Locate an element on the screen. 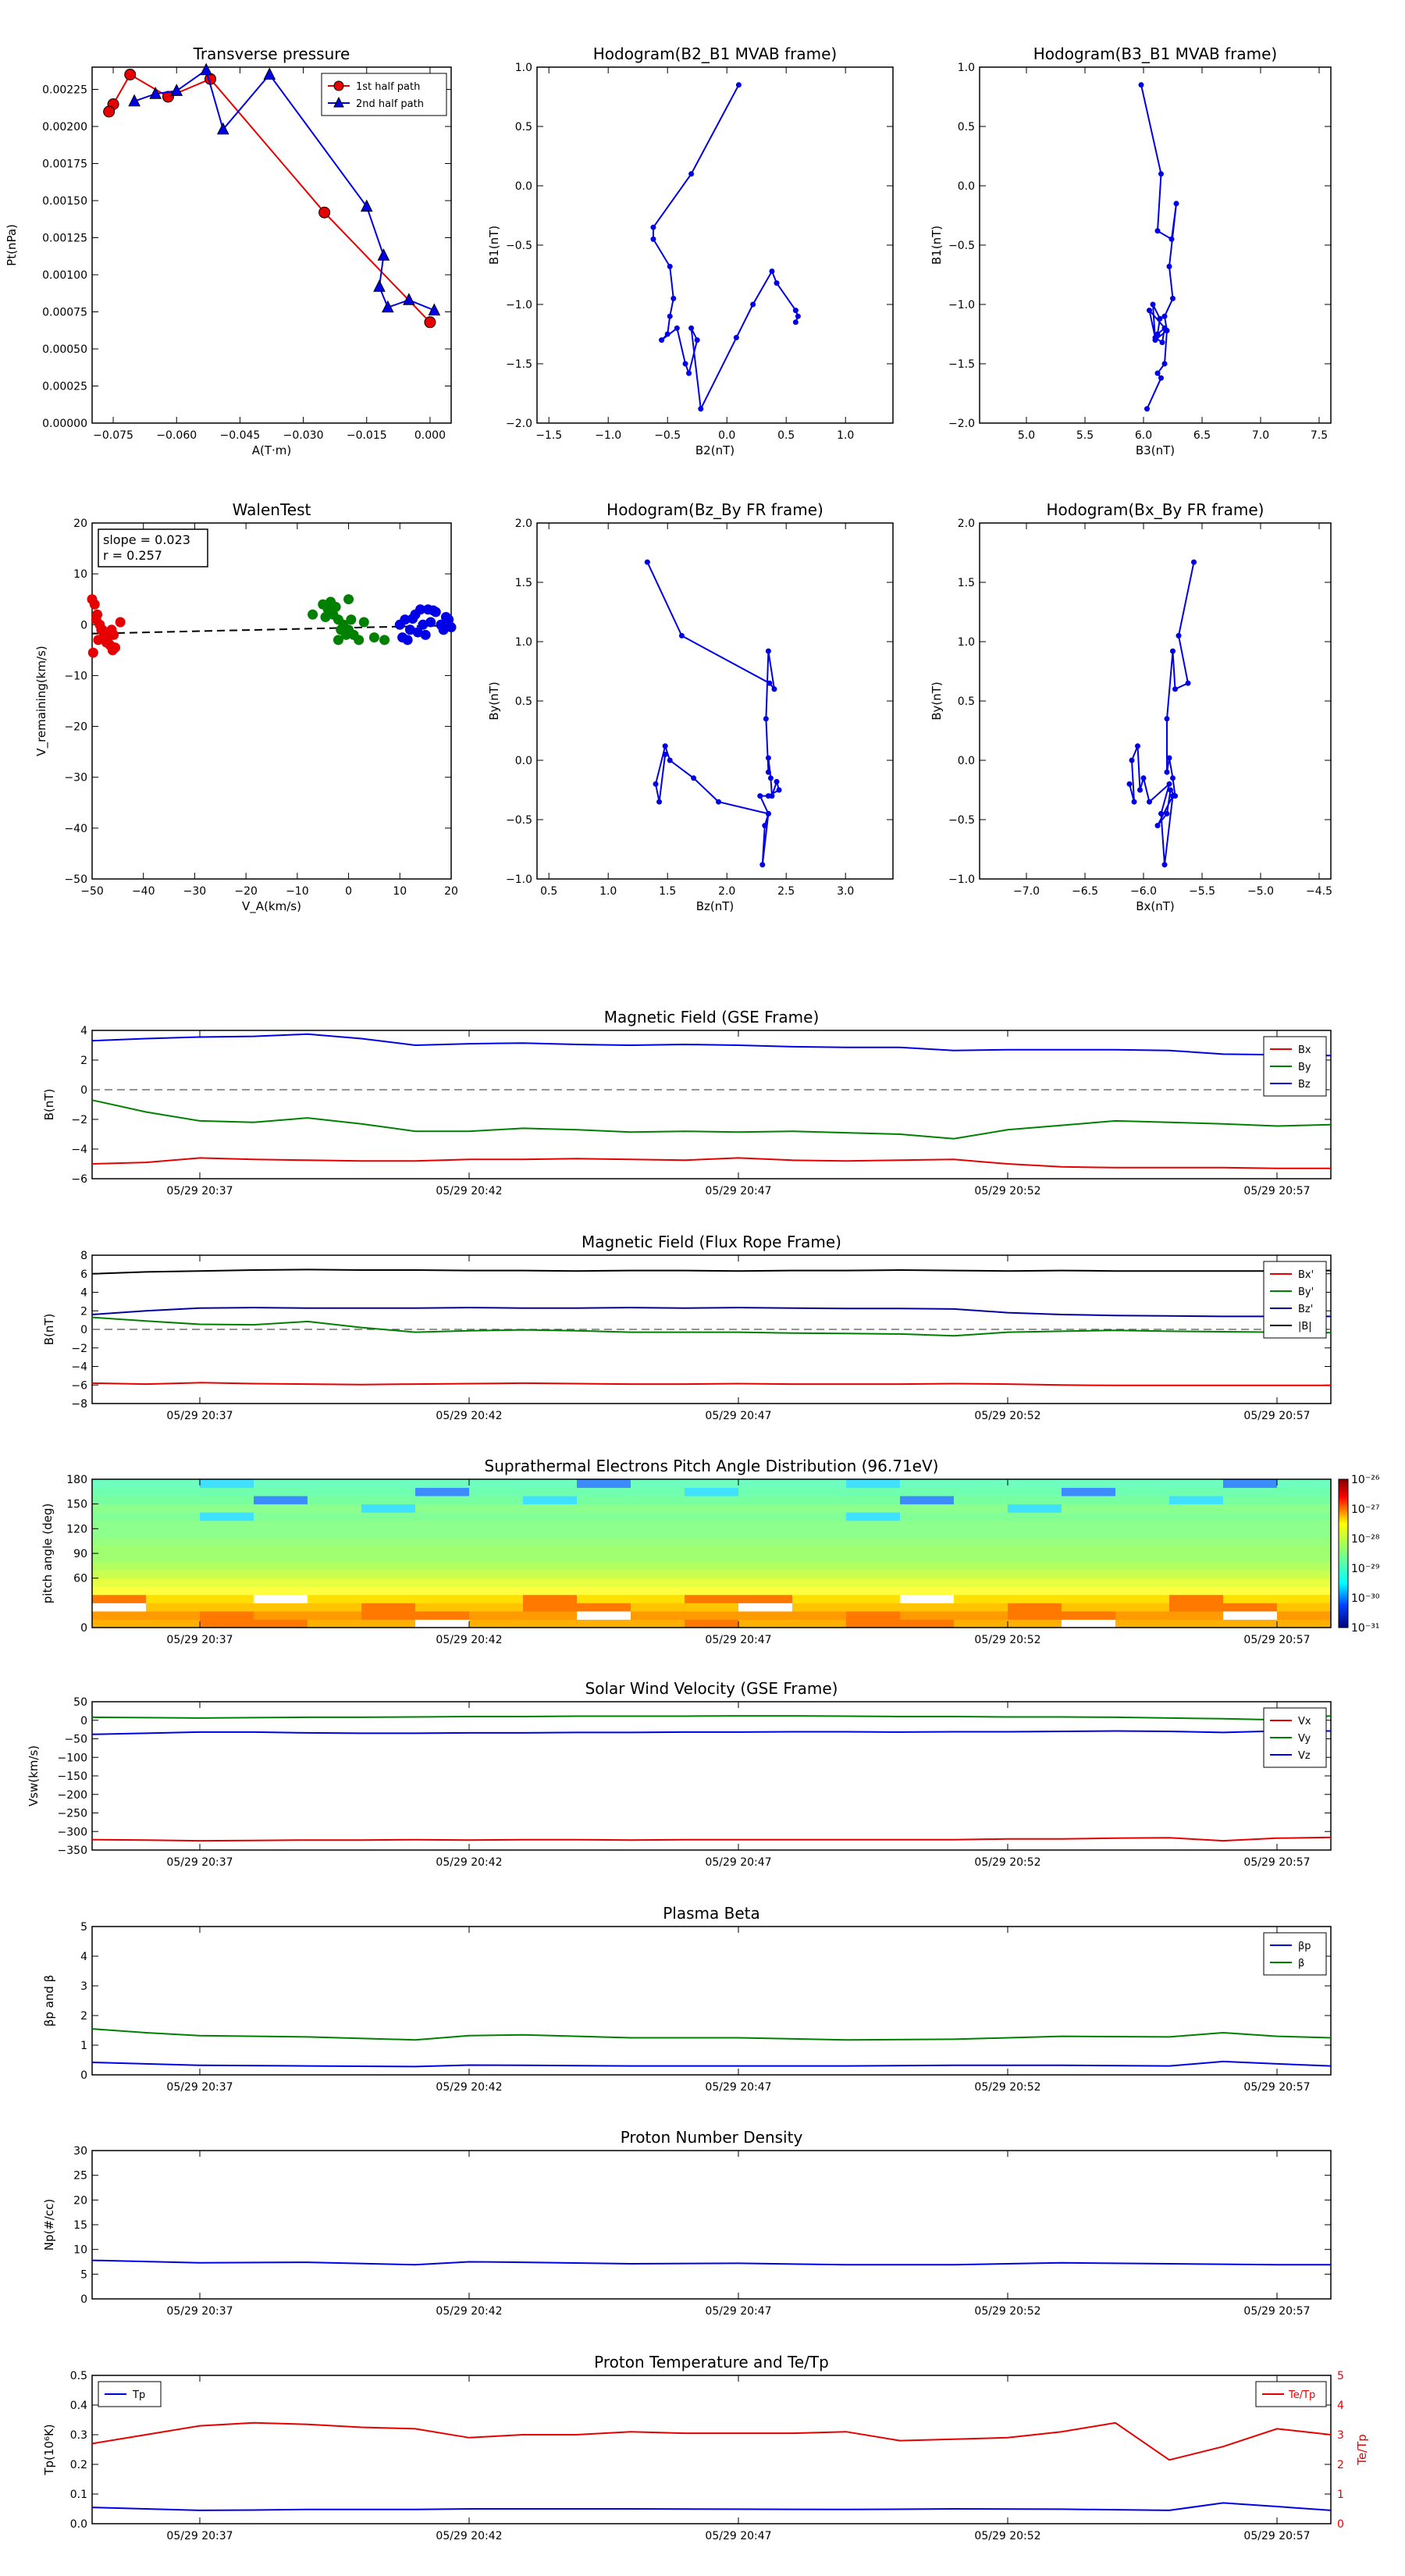  y-tick-label: 5 is located at coordinates (84, 1927).